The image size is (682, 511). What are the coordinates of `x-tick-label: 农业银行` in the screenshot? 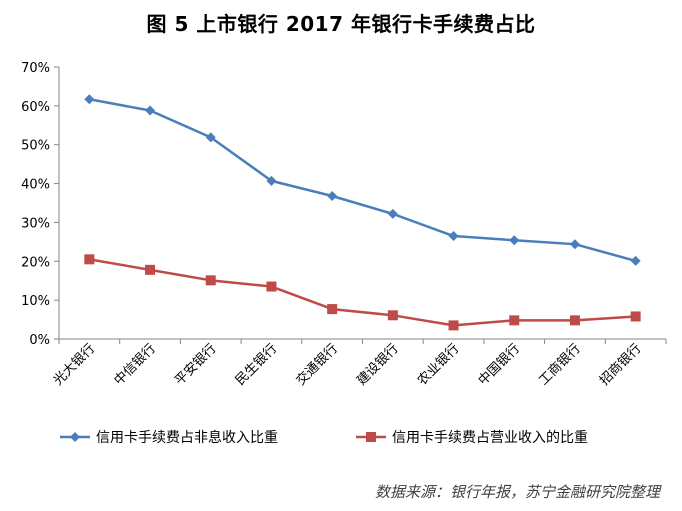 It's located at (438, 364).